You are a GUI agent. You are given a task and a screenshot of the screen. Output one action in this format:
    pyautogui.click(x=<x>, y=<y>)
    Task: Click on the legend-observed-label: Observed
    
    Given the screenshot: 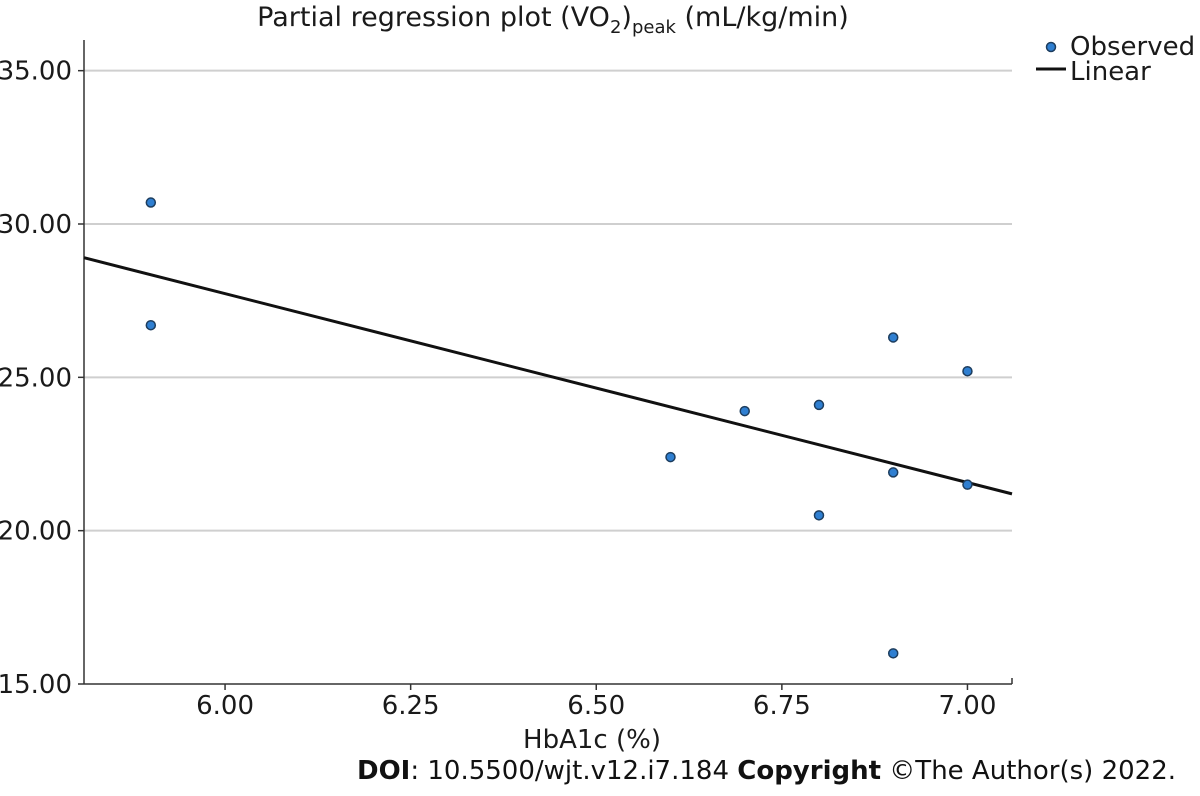 What is the action you would take?
    pyautogui.click(x=1132, y=47)
    